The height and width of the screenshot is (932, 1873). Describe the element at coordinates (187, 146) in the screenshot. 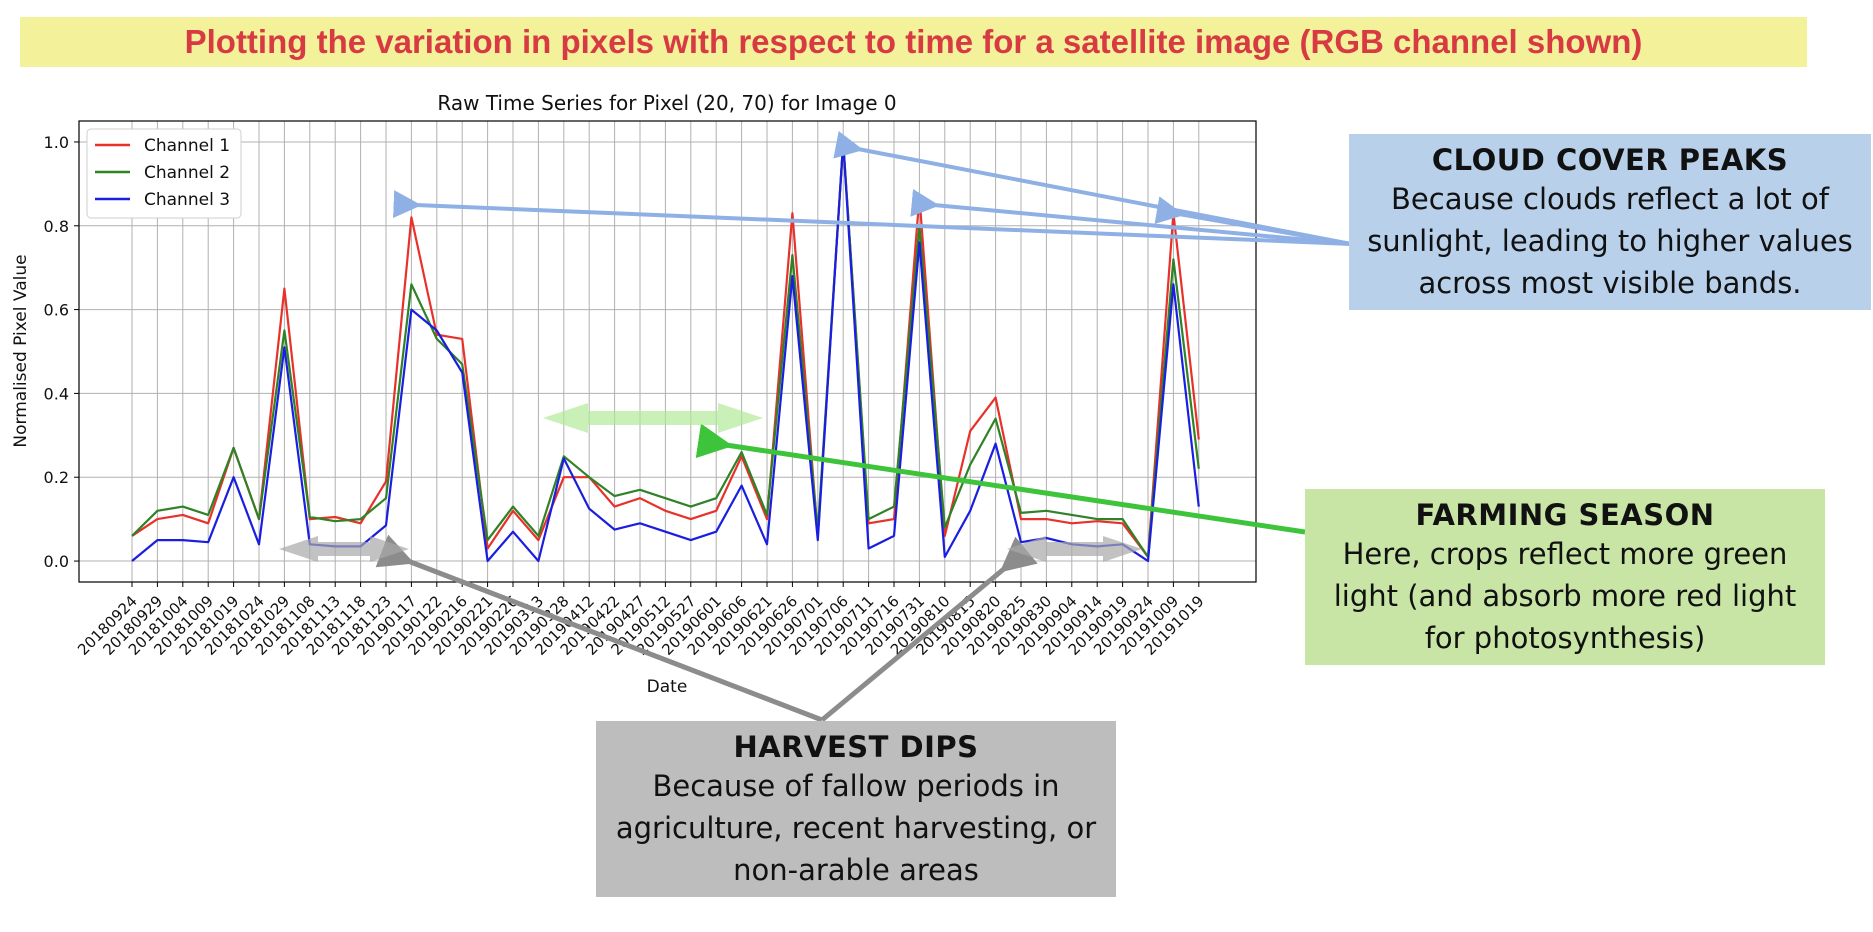

I see `legend-label: Channel 1` at that location.